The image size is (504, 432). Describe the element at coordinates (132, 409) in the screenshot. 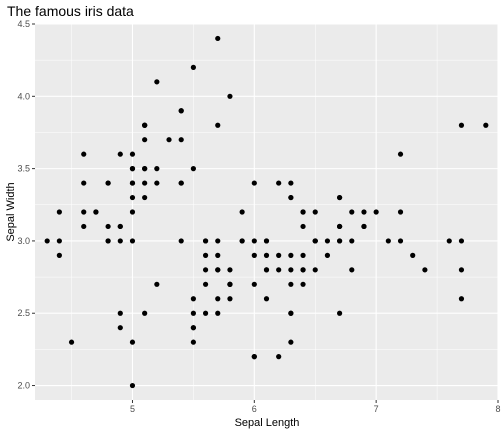

I see `x-tick-label: 5` at that location.